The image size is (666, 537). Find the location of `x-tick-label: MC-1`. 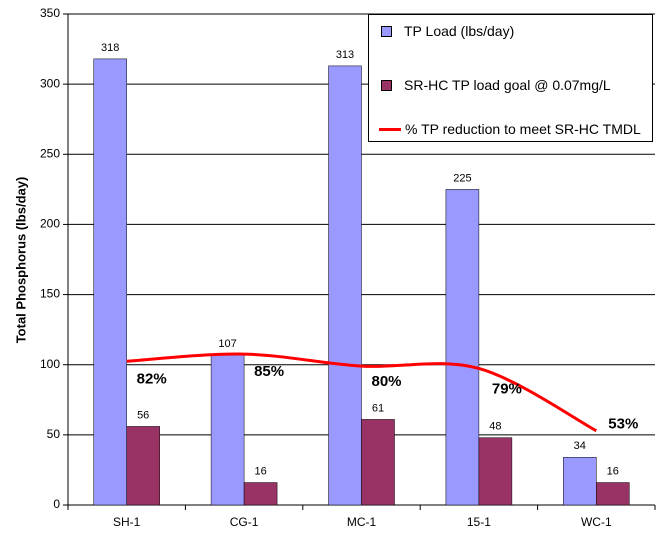

x-tick-label: MC-1 is located at coordinates (362, 522).